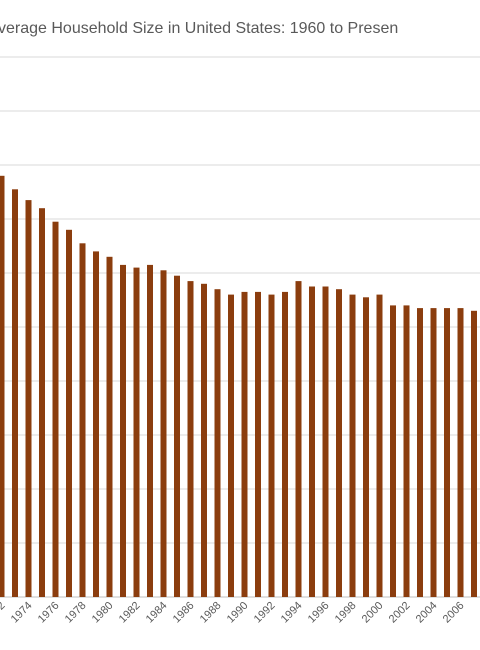 Image resolution: width=480 pixels, height=650 pixels. What do you see at coordinates (4, 613) in the screenshot?
I see `x-tick-label: 1972` at bounding box center [4, 613].